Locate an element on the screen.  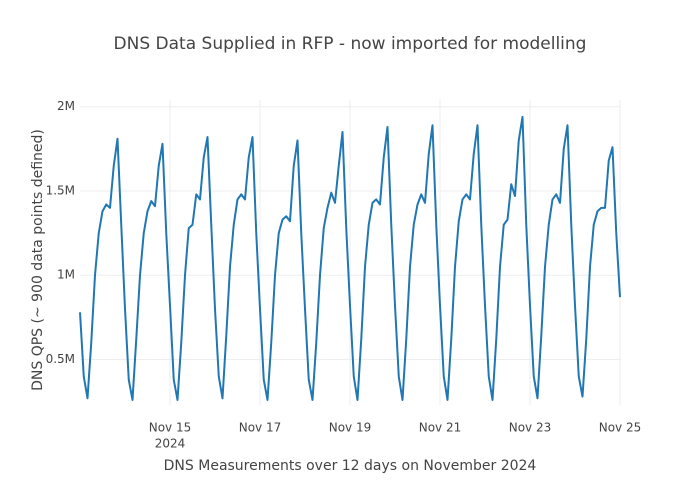
x-tick-label: Nov 15 is located at coordinates (170, 428).